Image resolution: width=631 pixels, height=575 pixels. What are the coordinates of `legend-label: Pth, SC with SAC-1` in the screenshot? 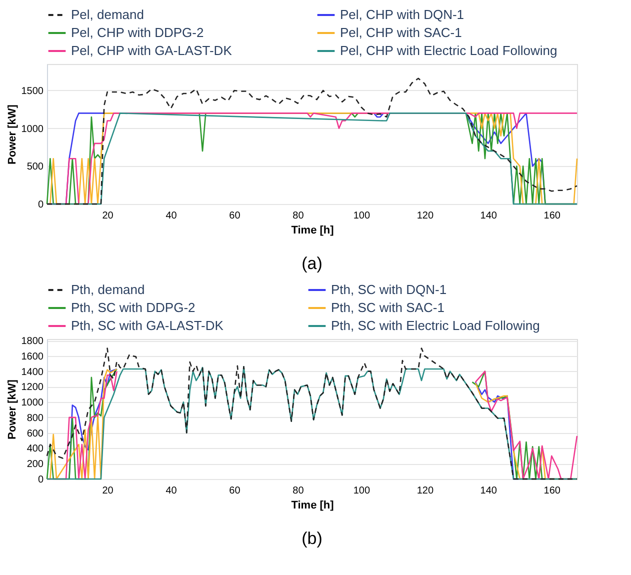 It's located at (387, 307).